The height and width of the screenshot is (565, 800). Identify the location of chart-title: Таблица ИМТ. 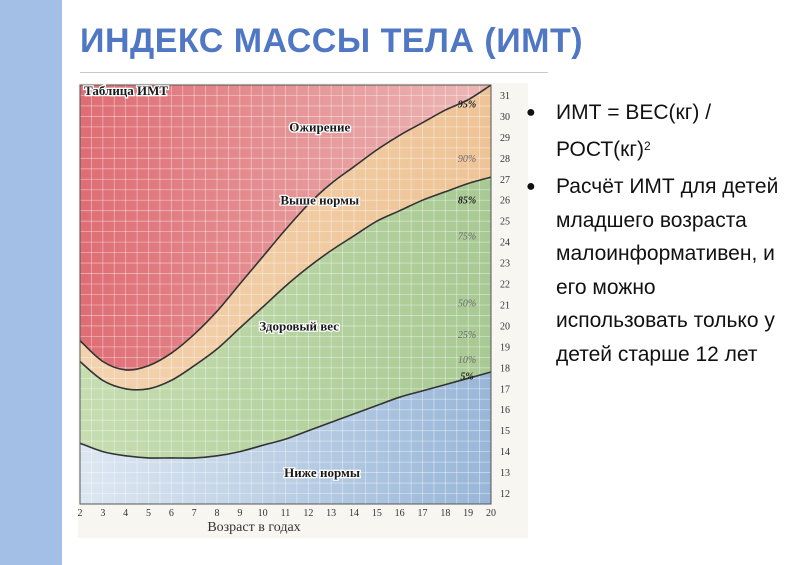
(126, 90).